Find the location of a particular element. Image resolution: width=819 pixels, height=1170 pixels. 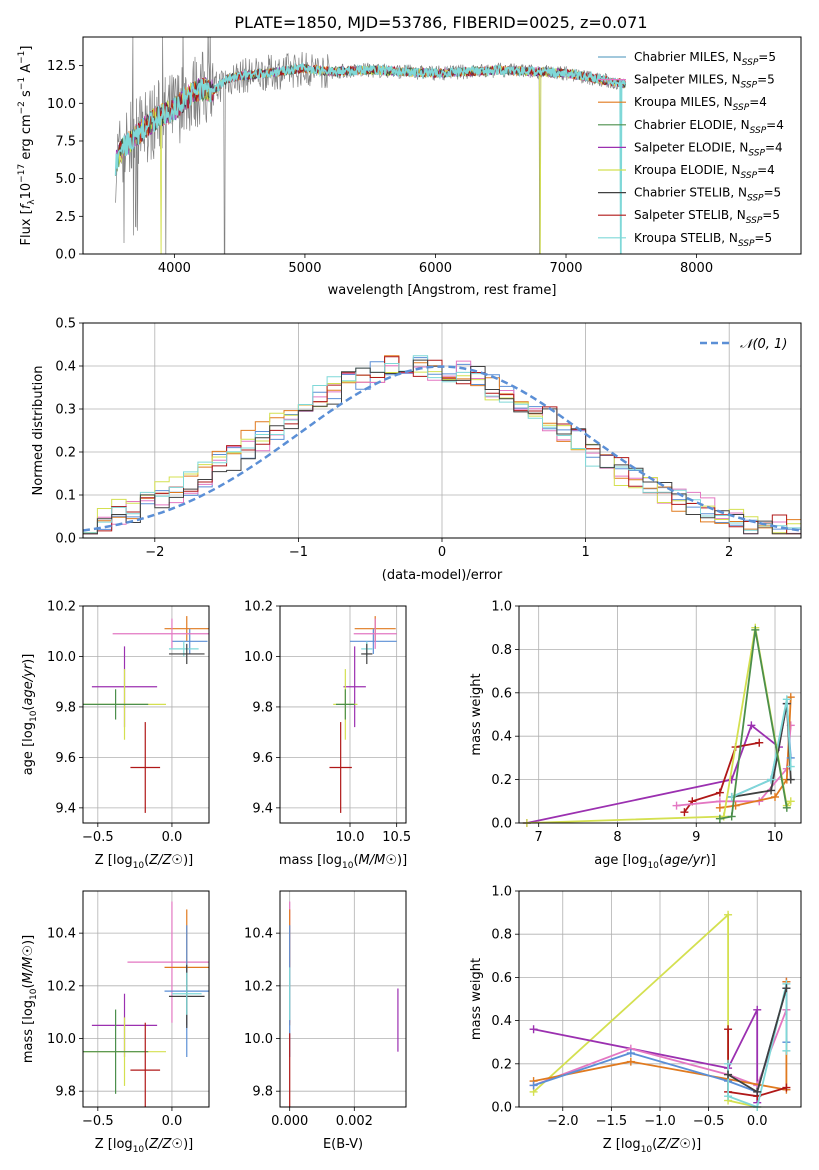

x-axis-label-part: age [log is located at coordinates (620, 860).